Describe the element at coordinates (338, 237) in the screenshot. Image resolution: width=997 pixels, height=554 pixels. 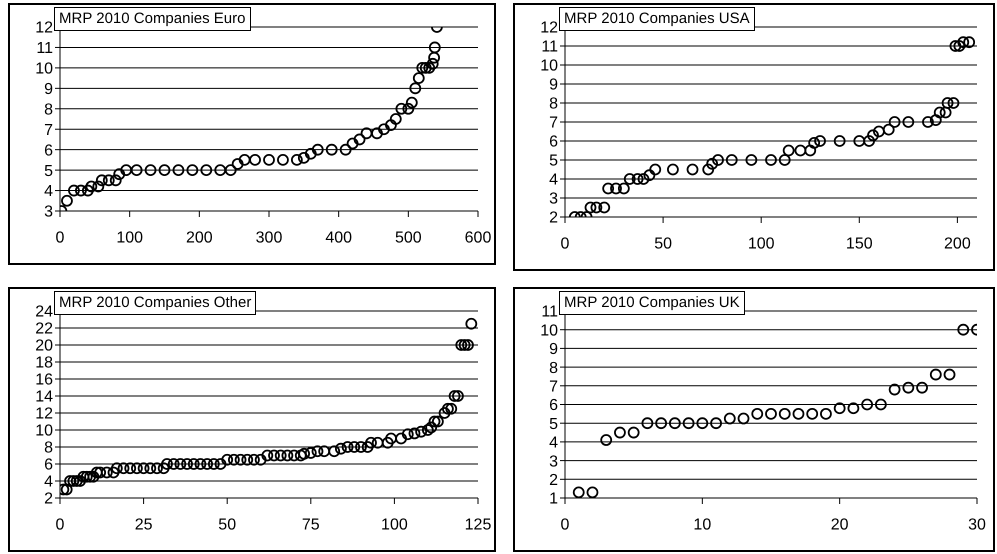
I see `x-tick-label: 400` at that location.